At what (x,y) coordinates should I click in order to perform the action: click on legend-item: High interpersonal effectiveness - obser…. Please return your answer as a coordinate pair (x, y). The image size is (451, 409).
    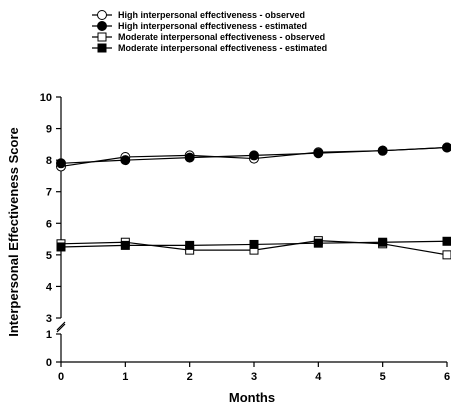
    Looking at the image, I should click on (198, 15).